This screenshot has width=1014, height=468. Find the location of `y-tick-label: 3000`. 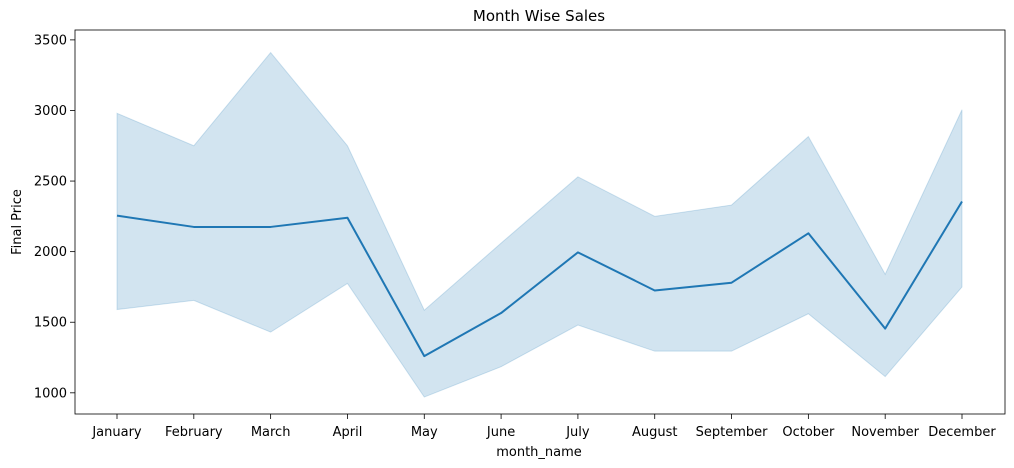

y-tick-label: 3000 is located at coordinates (50, 111).